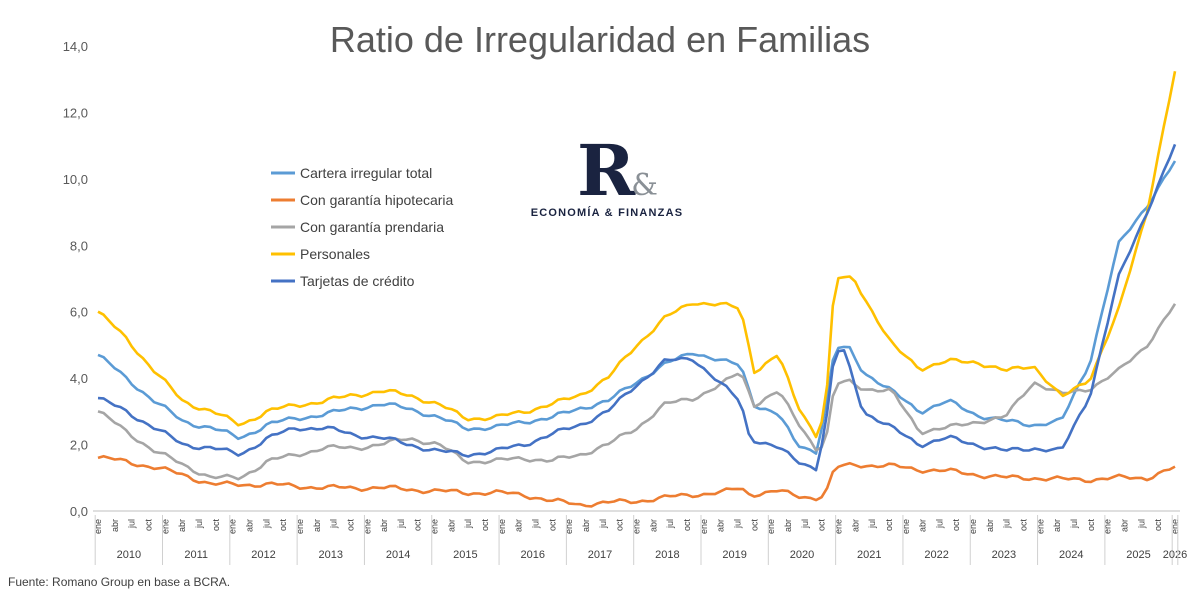  I want to click on x-tick-year: 2019, so click(734, 555).